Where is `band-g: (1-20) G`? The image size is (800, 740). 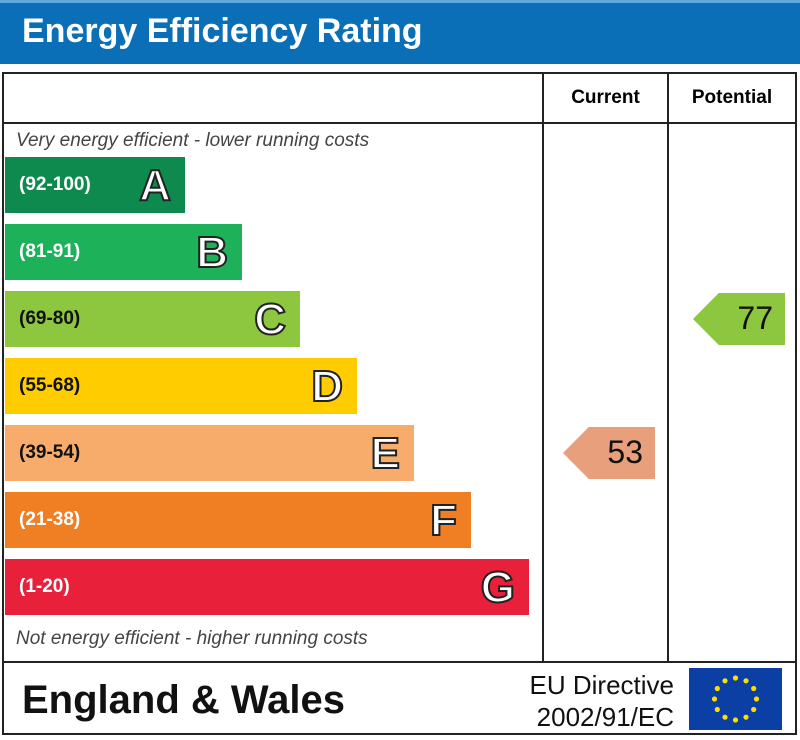
band-g: (1-20) G is located at coordinates (267, 587).